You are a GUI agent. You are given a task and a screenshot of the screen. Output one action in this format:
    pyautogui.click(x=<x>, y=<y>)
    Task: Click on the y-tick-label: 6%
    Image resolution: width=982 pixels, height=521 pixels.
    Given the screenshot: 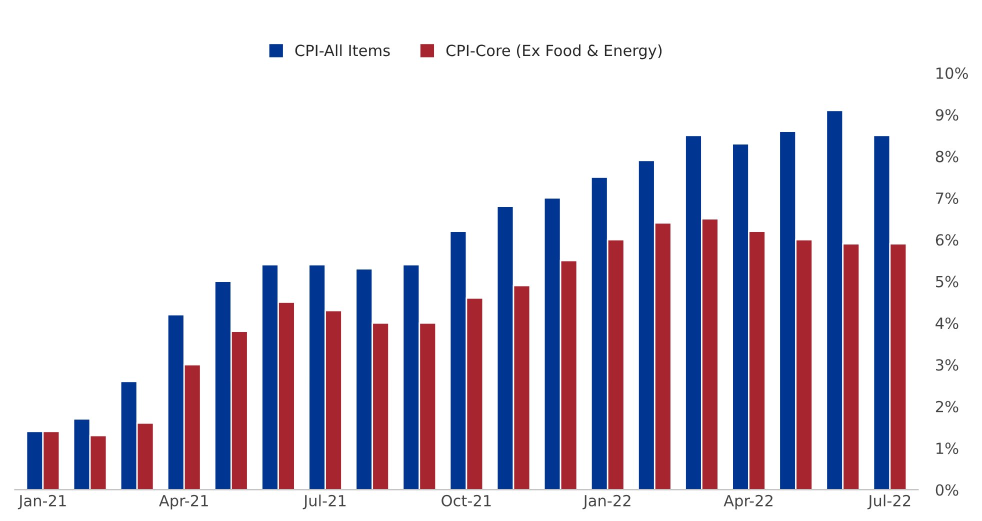 What is the action you would take?
    pyautogui.click(x=947, y=240)
    